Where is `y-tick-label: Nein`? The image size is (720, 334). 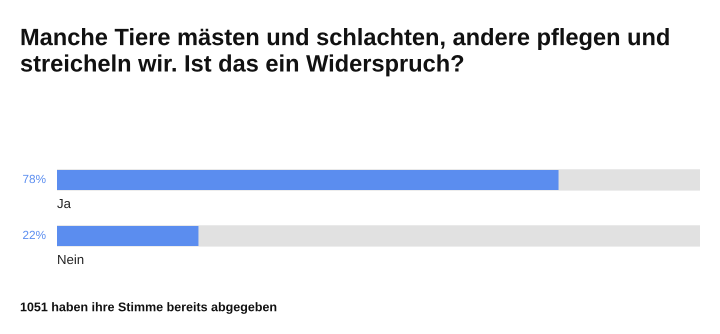
y-tick-label: Nein is located at coordinates (71, 259).